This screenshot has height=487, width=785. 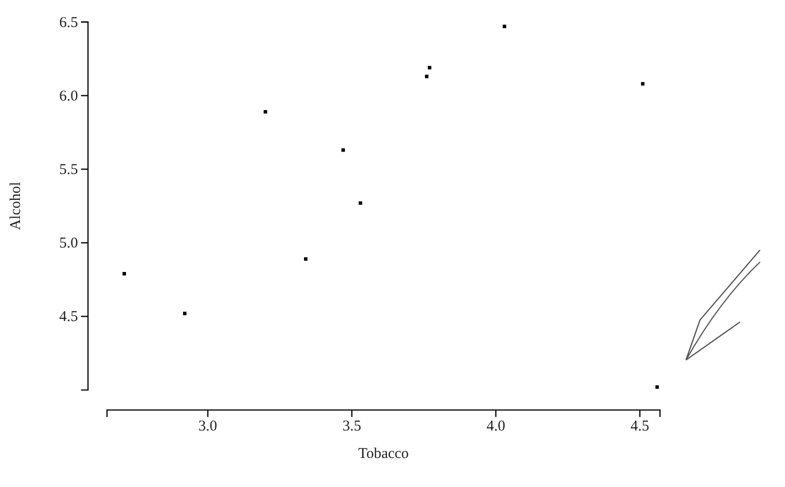 I want to click on y-tick-label: 6.0, so click(x=68, y=96).